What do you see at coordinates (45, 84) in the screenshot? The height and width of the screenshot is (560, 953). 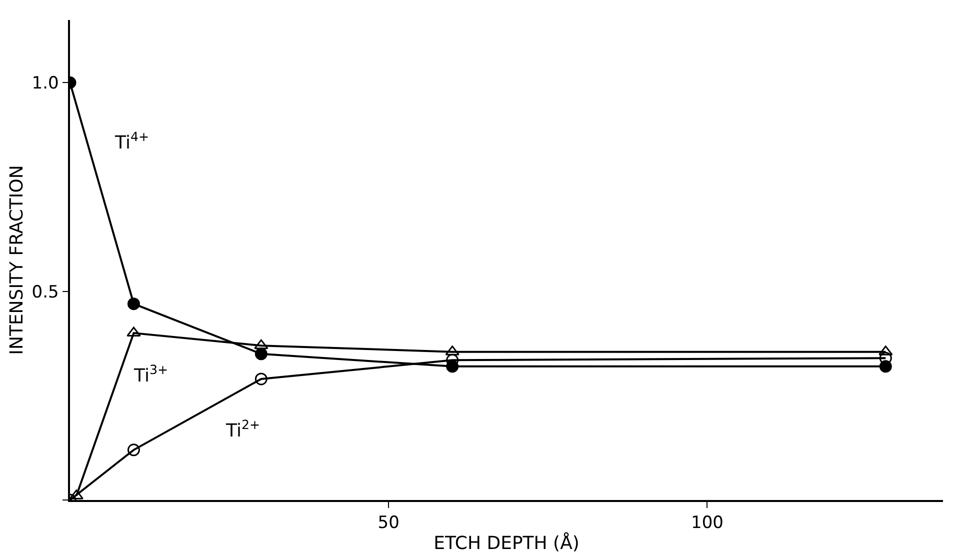 I see `y-tick-label: 1.0` at bounding box center [45, 84].